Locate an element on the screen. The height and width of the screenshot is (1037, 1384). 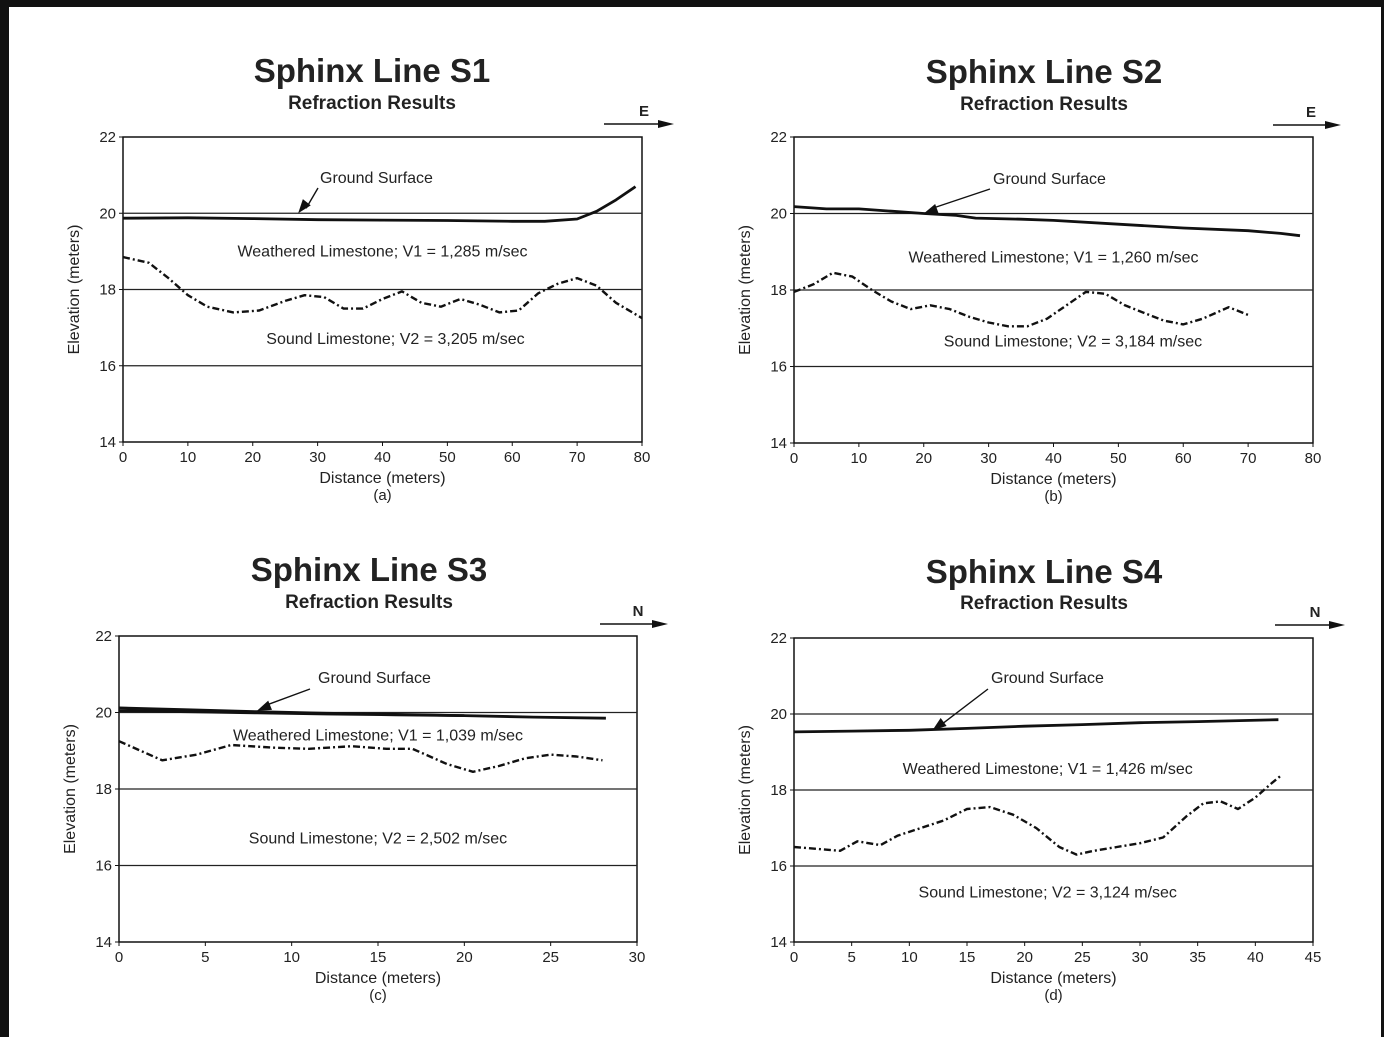
sound-limestone-label: Sound Limestone; V2 = 3,205 m/sec is located at coordinates (395, 339).